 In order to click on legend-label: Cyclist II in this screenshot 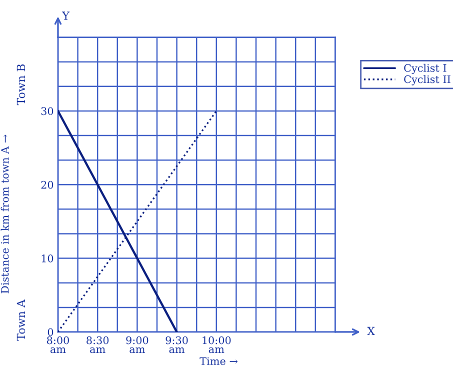, I will do `click(427, 80)`.